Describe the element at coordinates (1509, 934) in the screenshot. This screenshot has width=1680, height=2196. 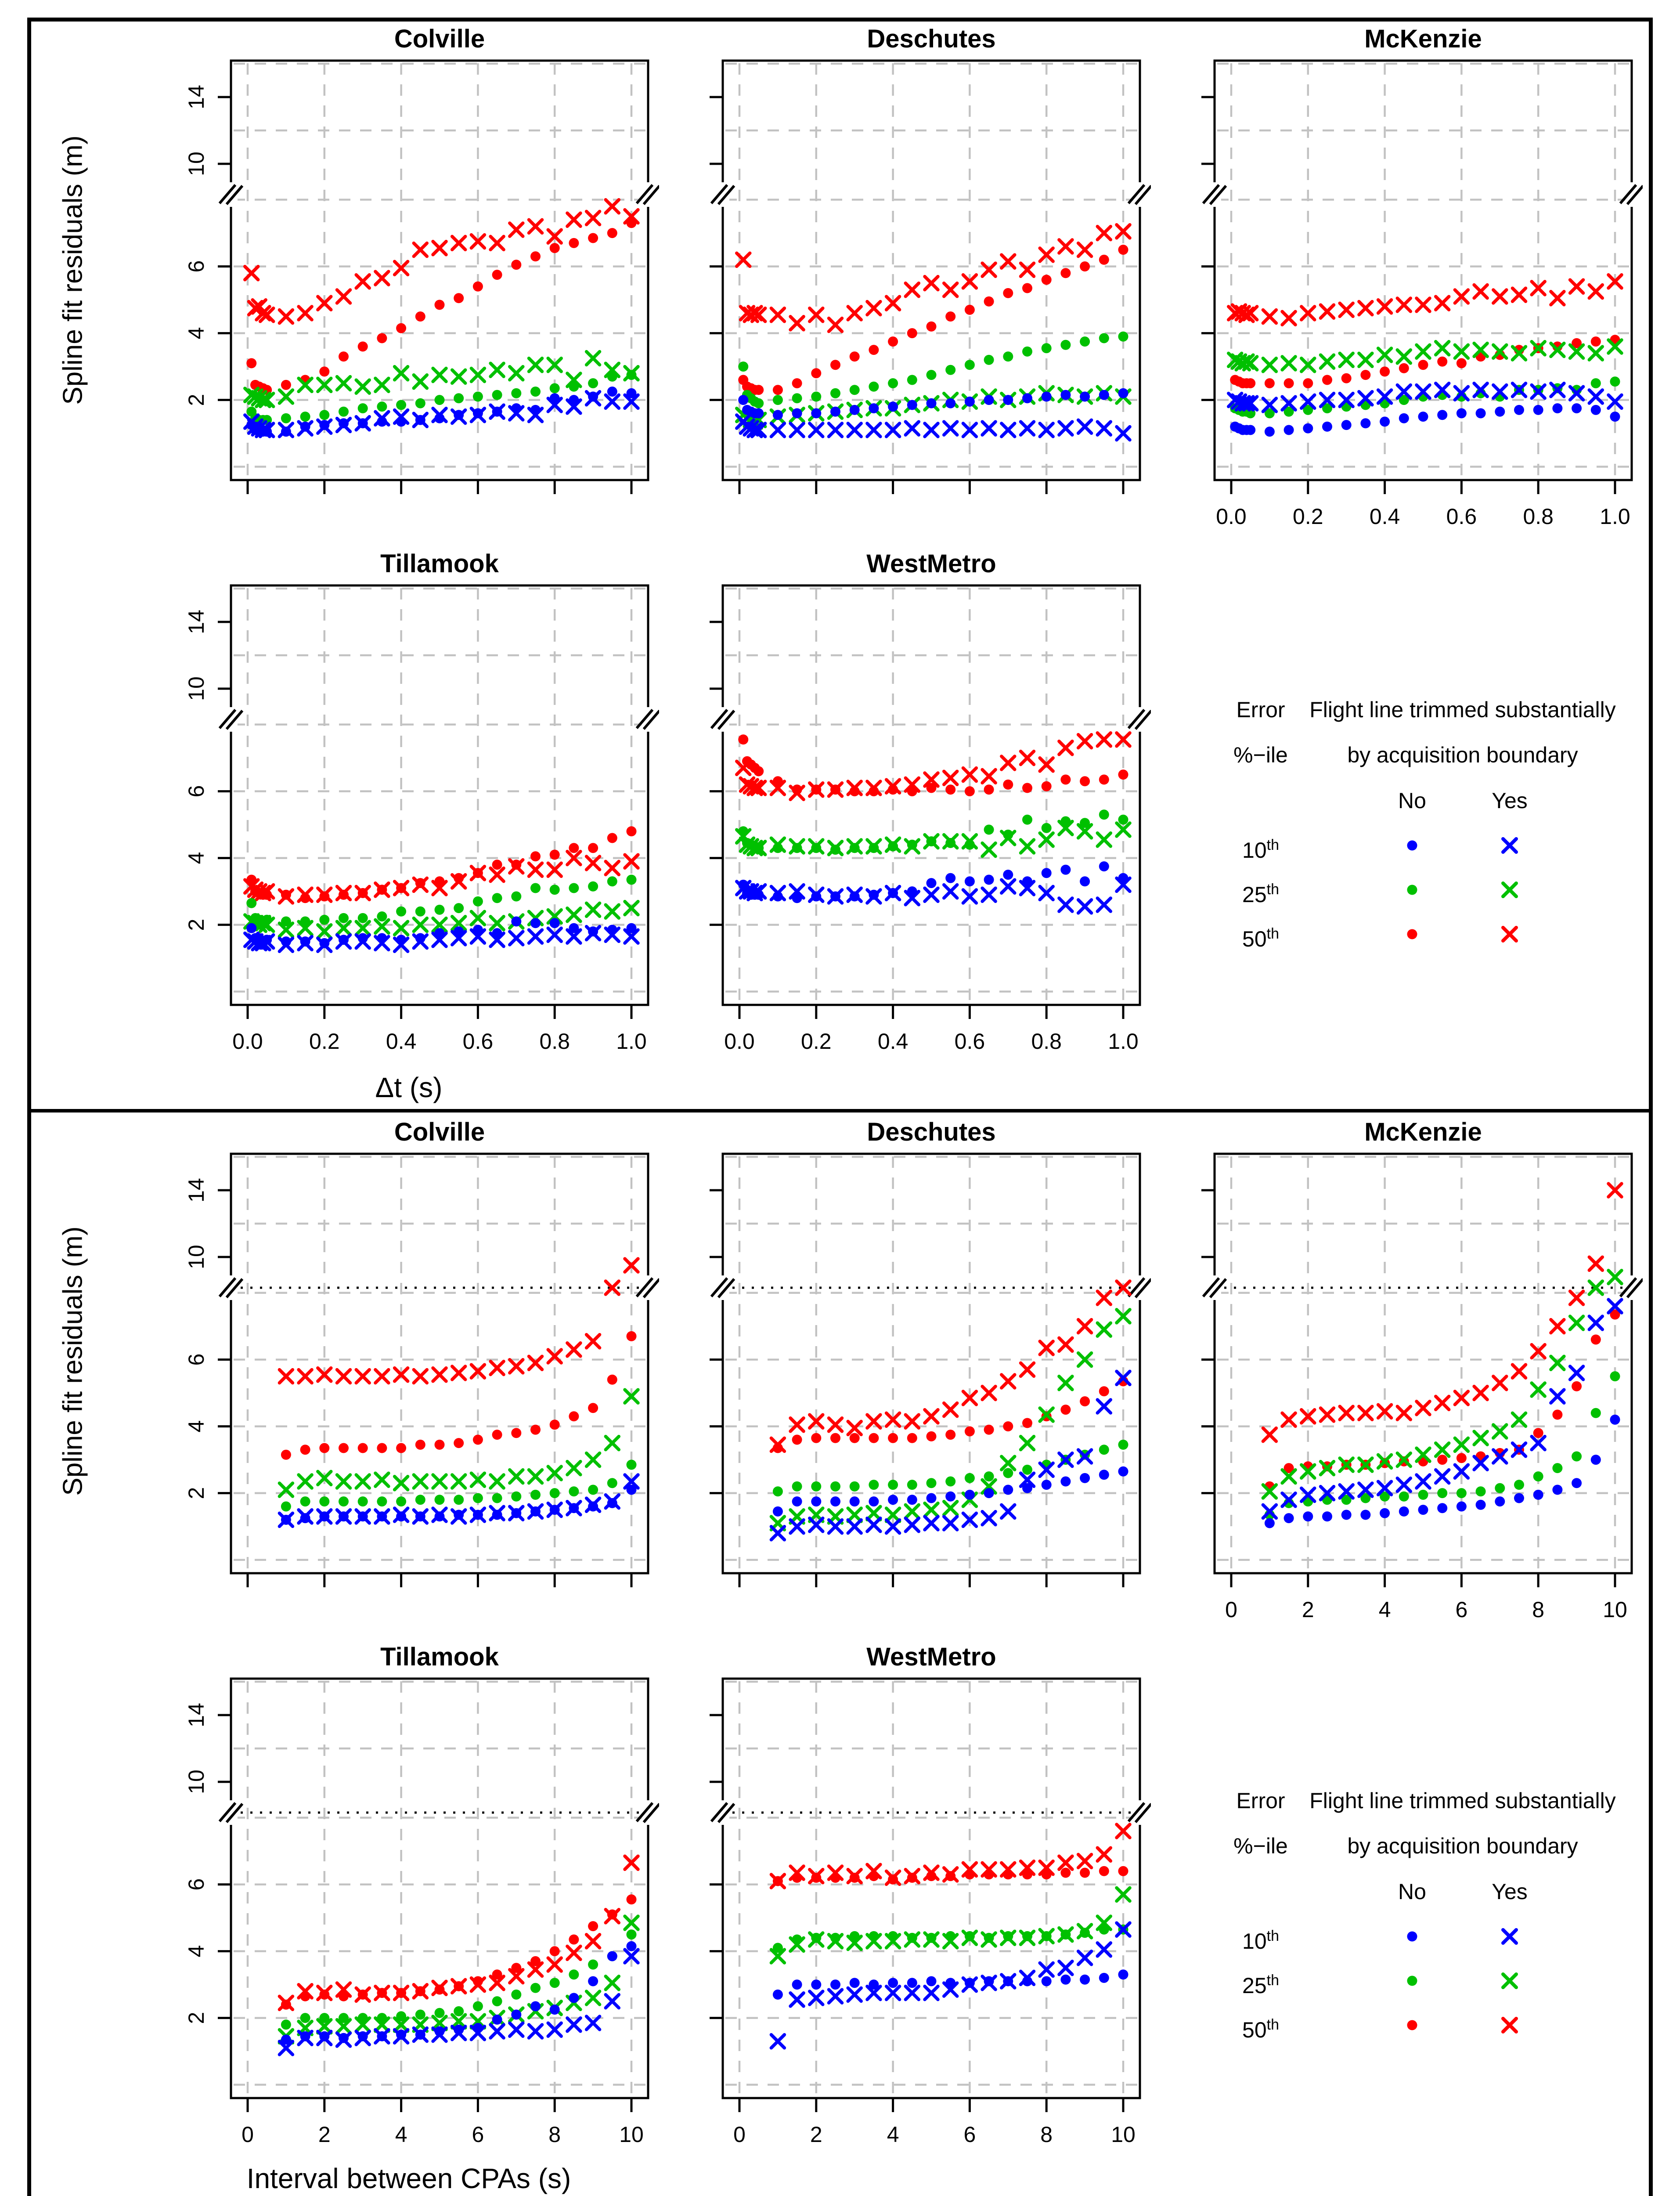
I see `legend-marker-50th-yes-x-icon` at that location.